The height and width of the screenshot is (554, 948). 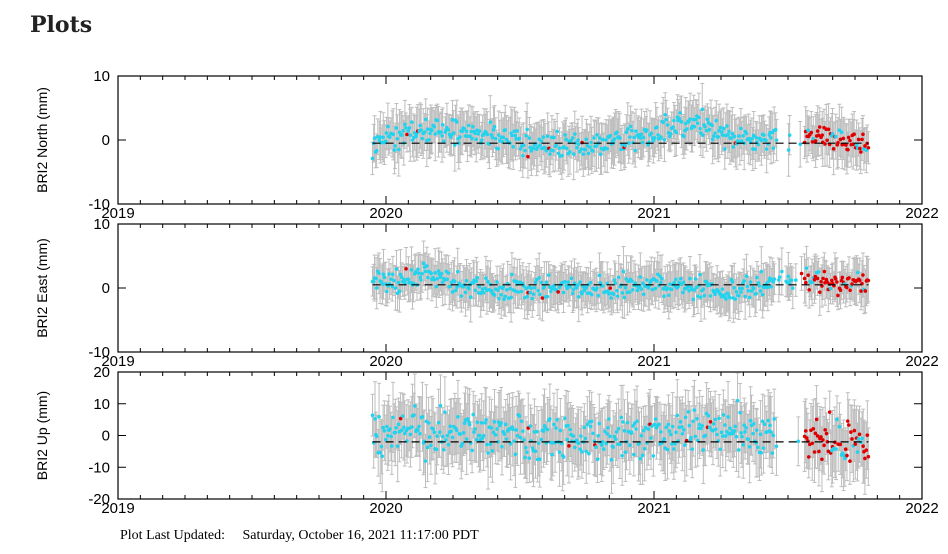 What do you see at coordinates (42, 140) in the screenshot?
I see `y-axis-label: BRI2 North (mm)` at bounding box center [42, 140].